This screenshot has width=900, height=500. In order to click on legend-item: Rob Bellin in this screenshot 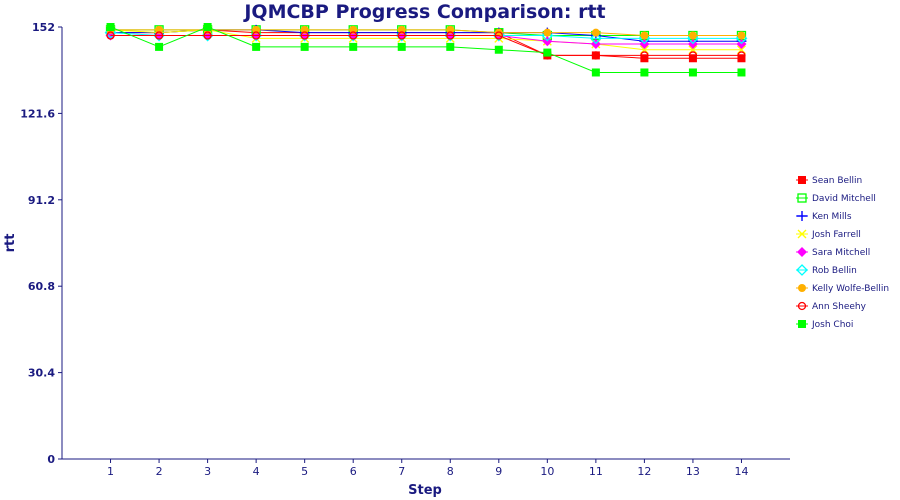, I will do `click(826, 270)`.